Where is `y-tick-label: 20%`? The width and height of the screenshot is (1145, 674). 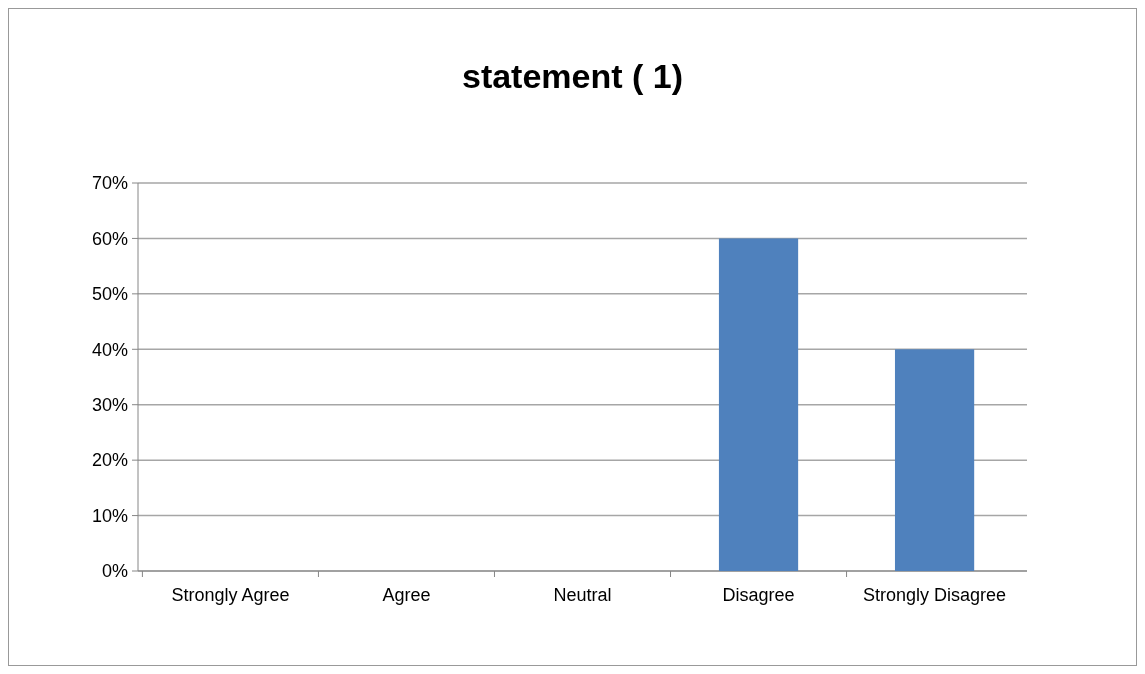
y-tick-label: 20% is located at coordinates (109, 460).